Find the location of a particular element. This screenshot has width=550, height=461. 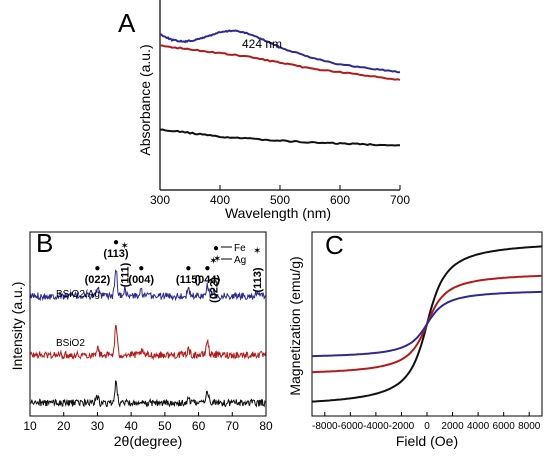

panel-b-series-label-1: BSiO2/Ag is located at coordinates (78, 294).